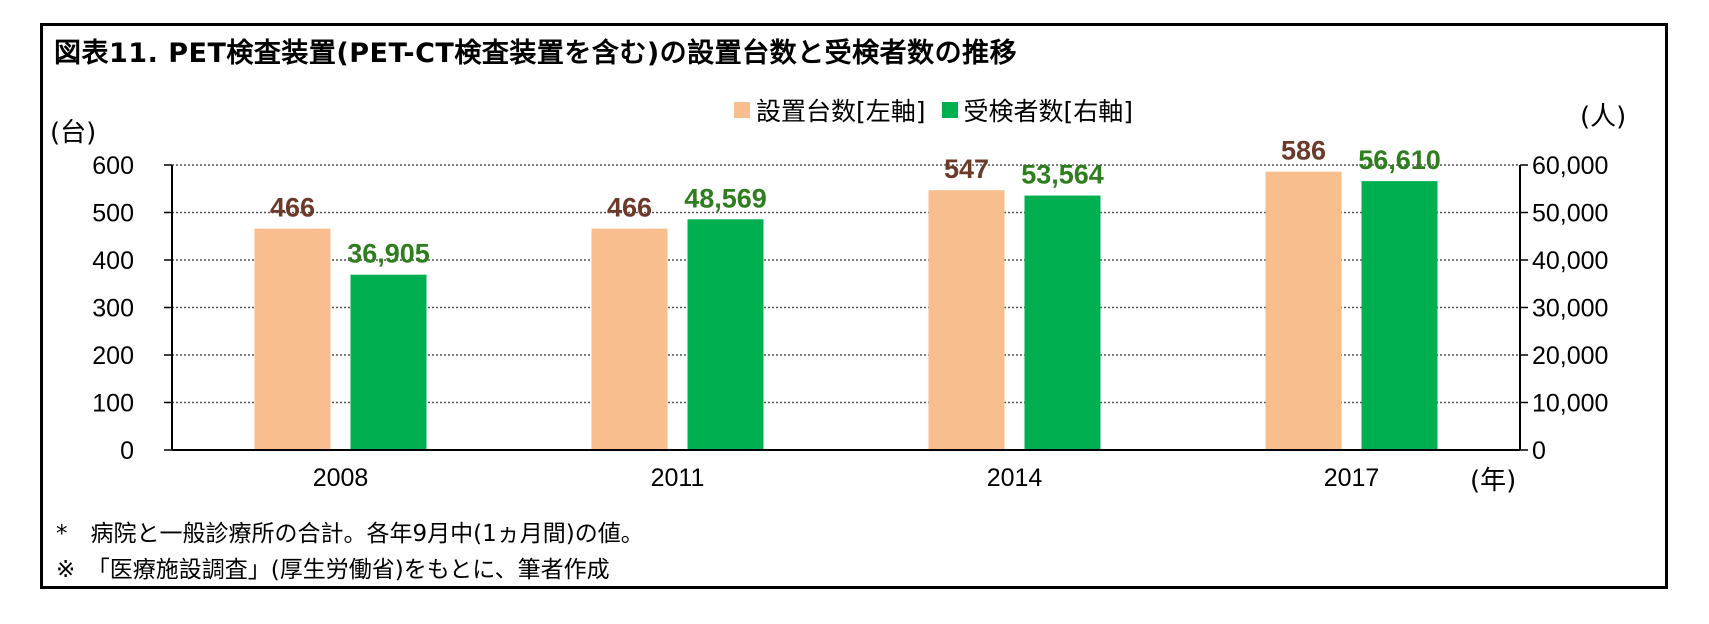 The height and width of the screenshot is (624, 1709). I want to click on left-tick-label: 300, so click(113, 309).